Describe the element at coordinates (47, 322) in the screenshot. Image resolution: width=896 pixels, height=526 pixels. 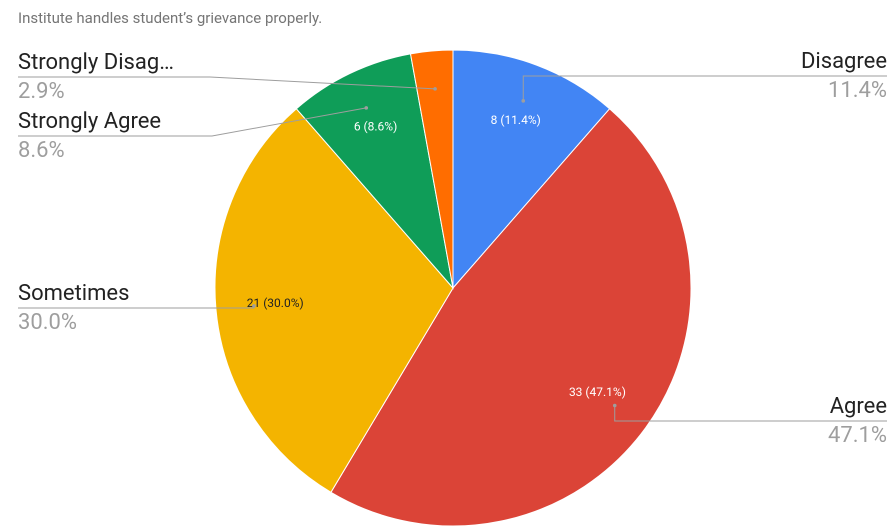
I see `percent-label: 30.0%` at that location.